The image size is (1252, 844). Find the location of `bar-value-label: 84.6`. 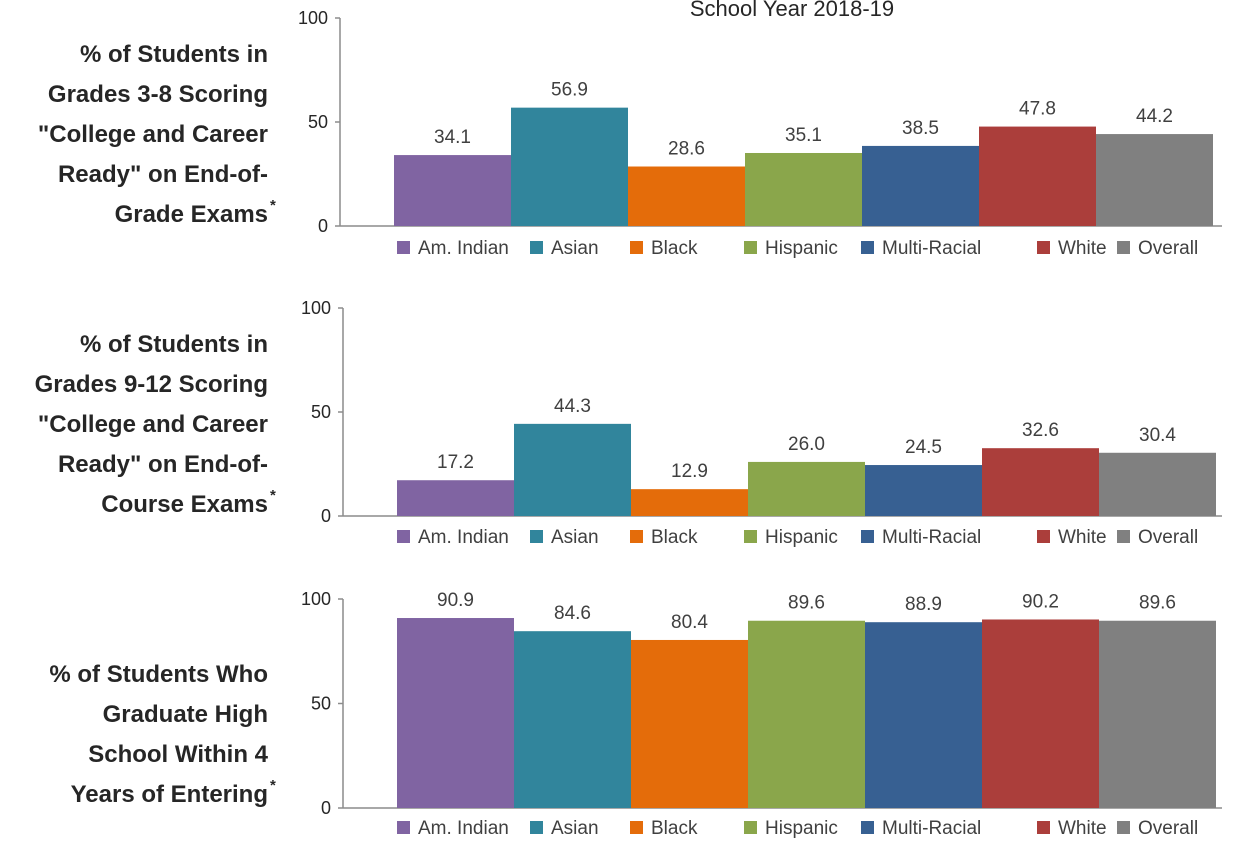

bar-value-label: 84.6 is located at coordinates (572, 613).